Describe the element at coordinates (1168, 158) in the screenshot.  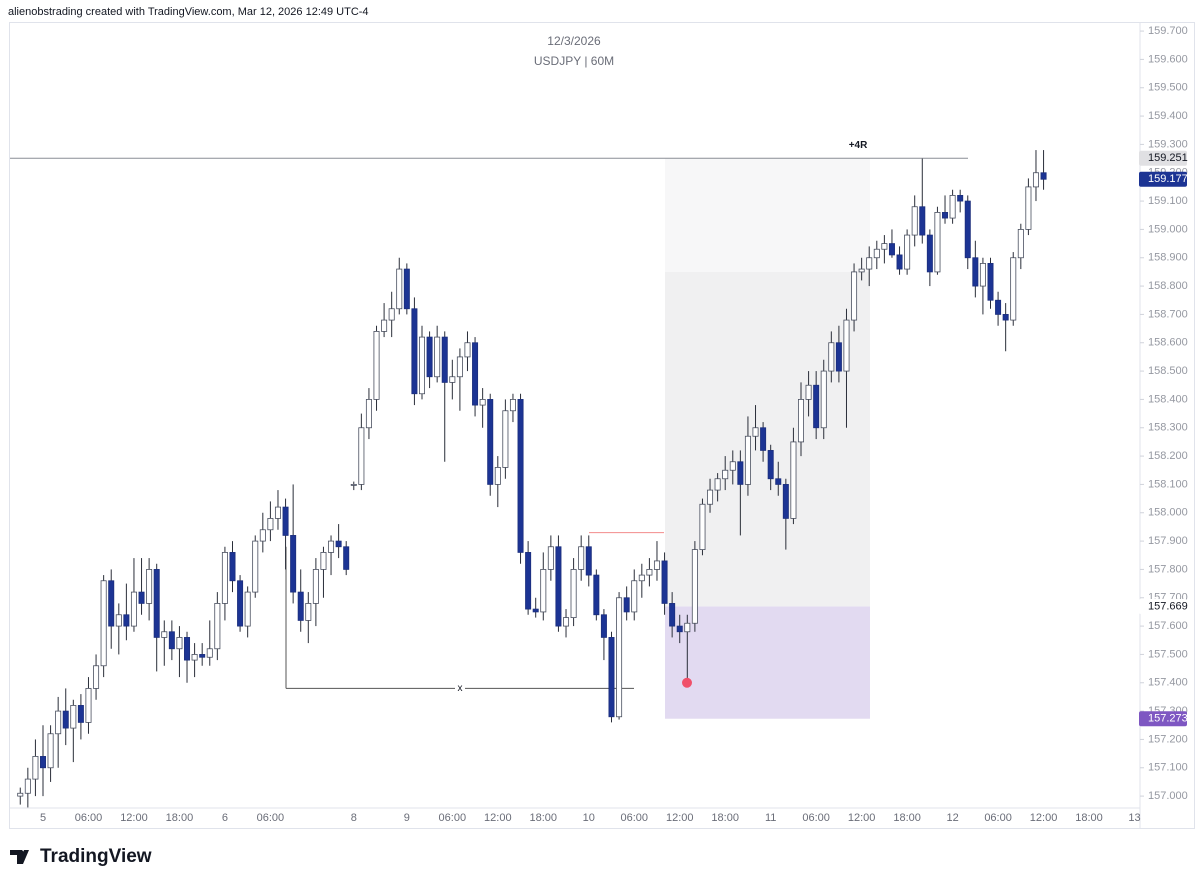
I see `hline-price-label: 159.251` at that location.